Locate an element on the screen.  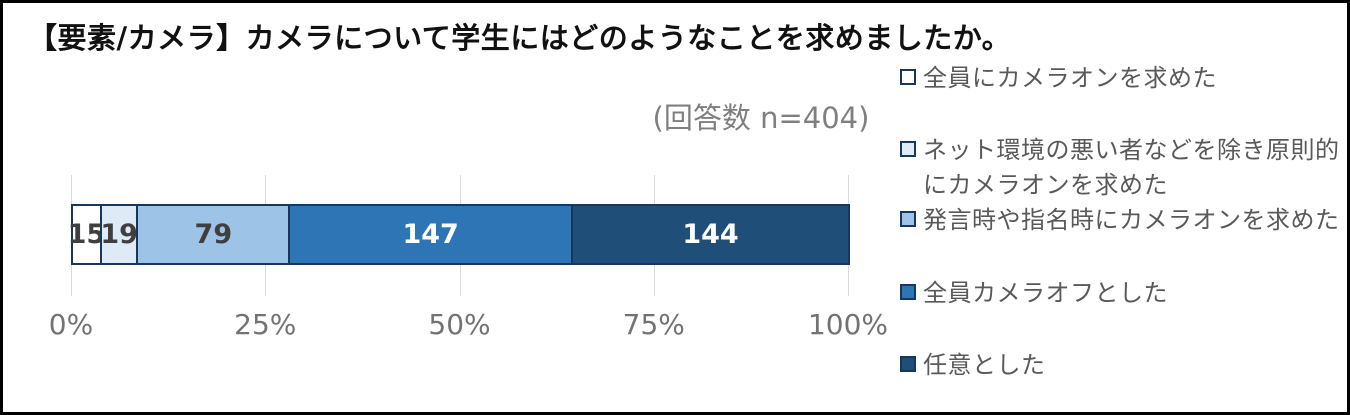
bar-value-label: 144 is located at coordinates (710, 234).